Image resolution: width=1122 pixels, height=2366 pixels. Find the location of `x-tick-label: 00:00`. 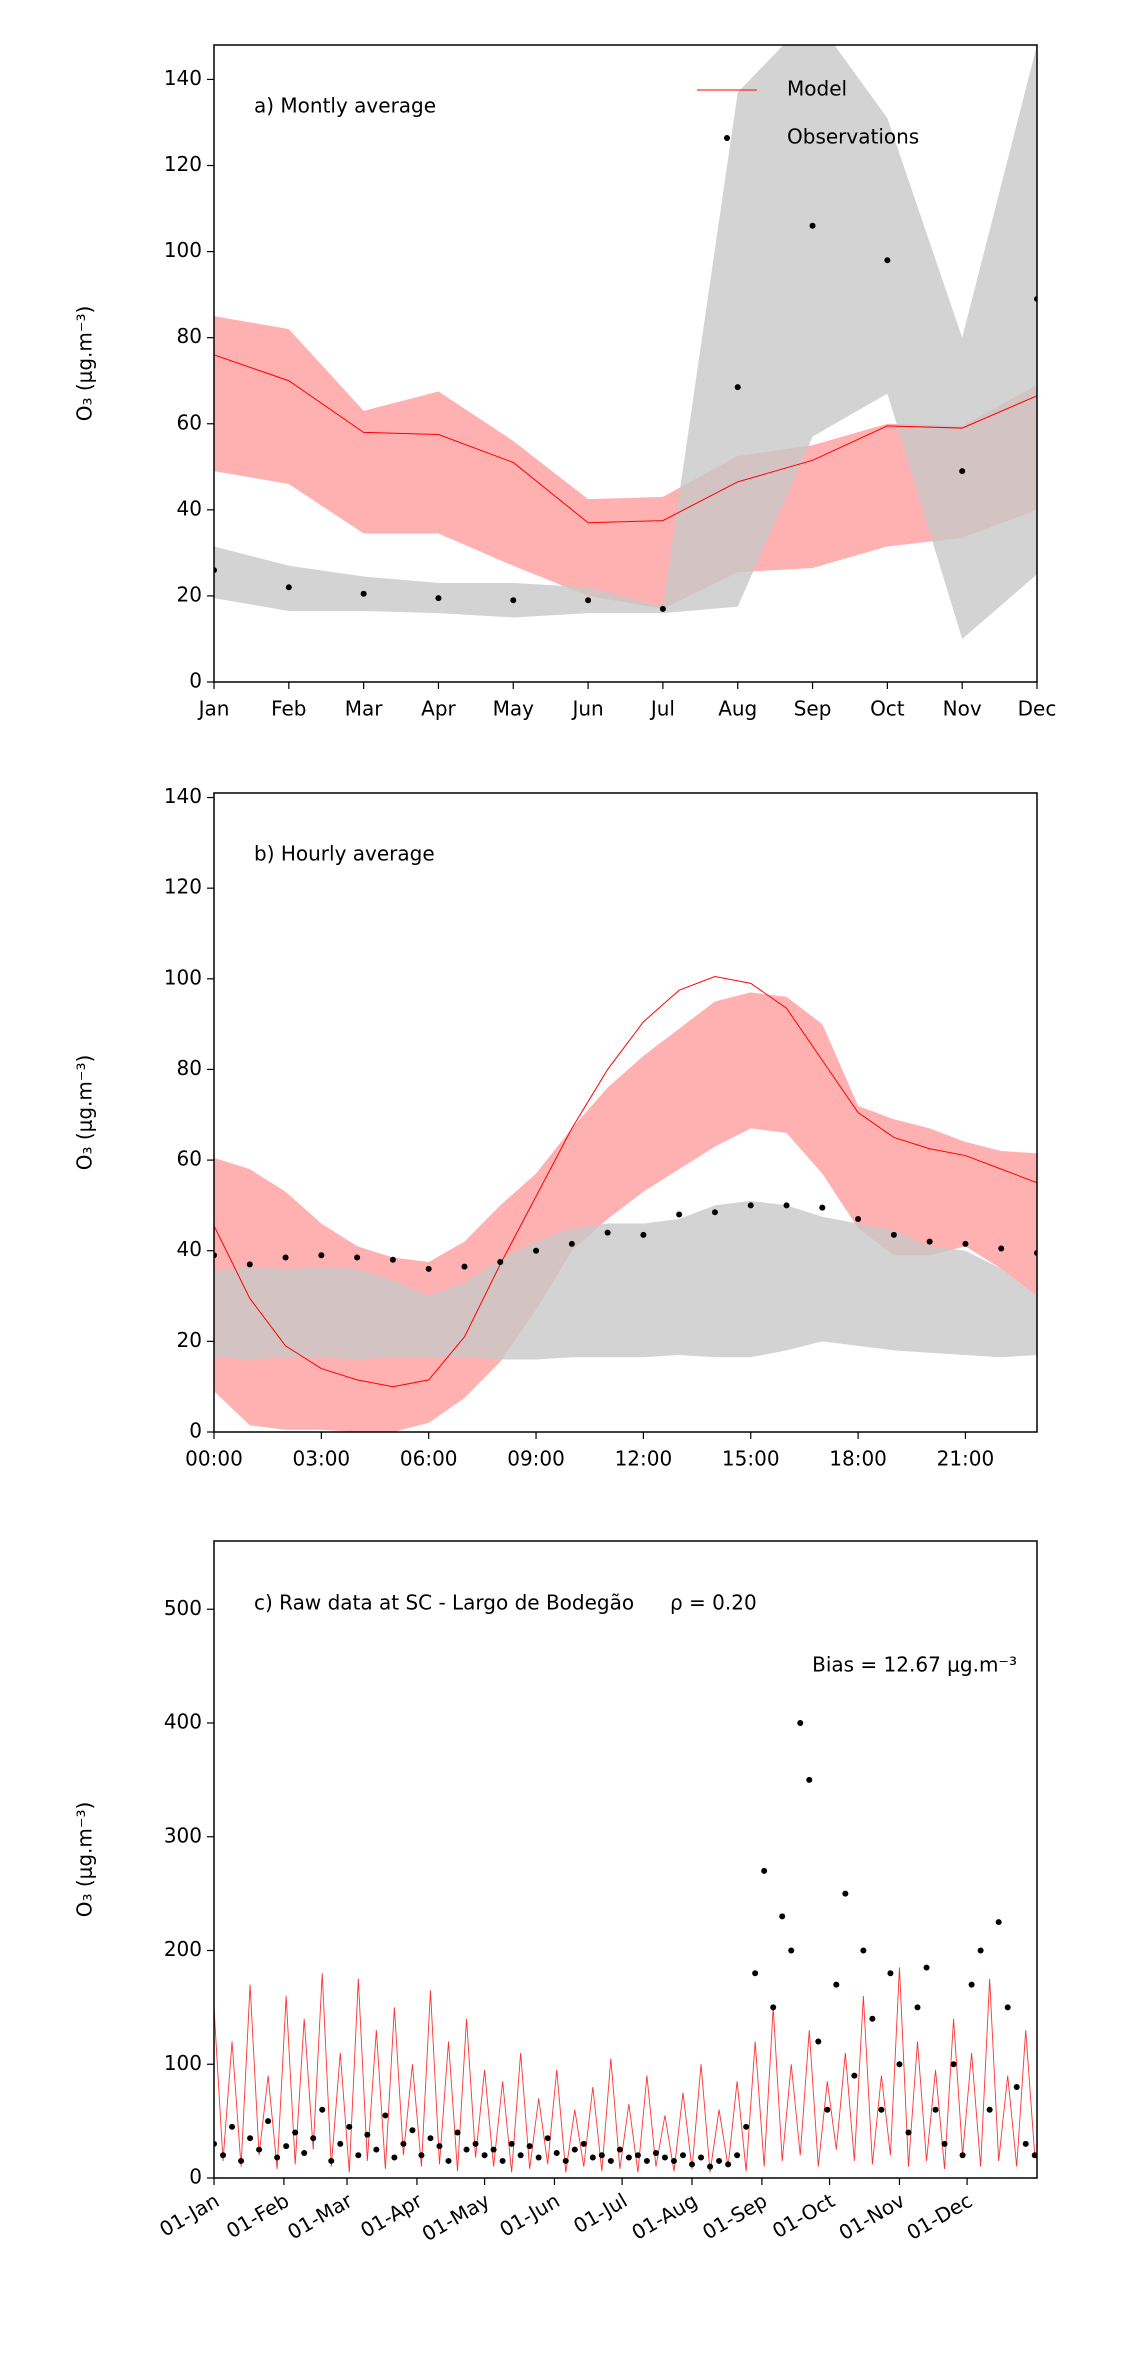

x-tick-label: 00:00 is located at coordinates (214, 1459).